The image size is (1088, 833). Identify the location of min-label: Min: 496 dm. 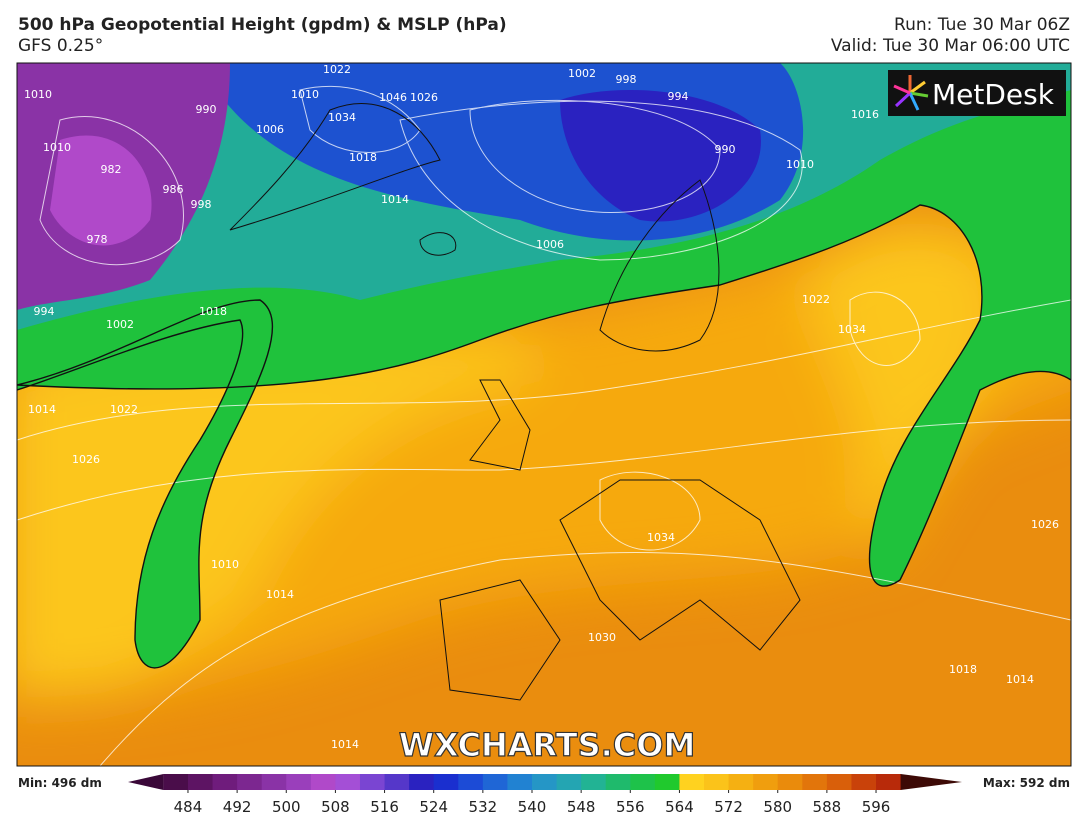
(60, 783).